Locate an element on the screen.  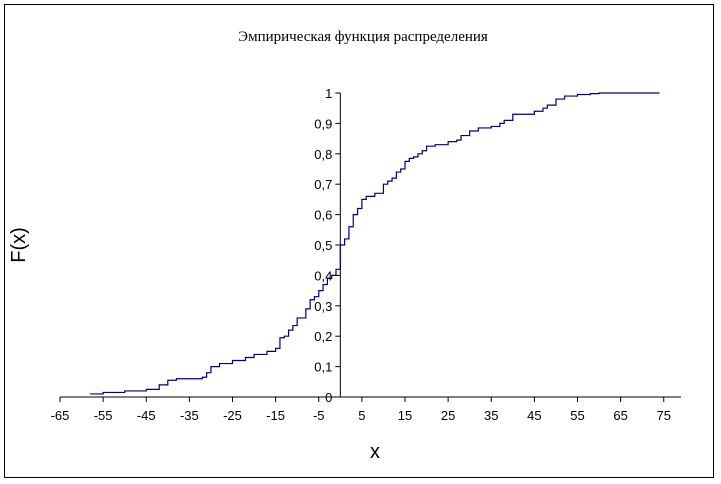
x-tick-label: 45 is located at coordinates (534, 415).